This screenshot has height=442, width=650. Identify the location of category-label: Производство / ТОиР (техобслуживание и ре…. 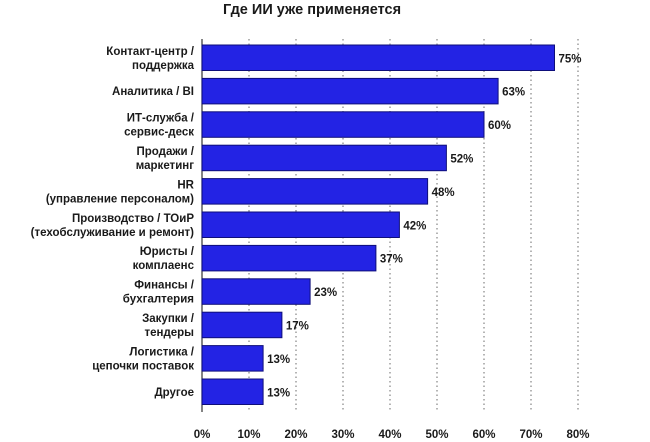
(113, 226).